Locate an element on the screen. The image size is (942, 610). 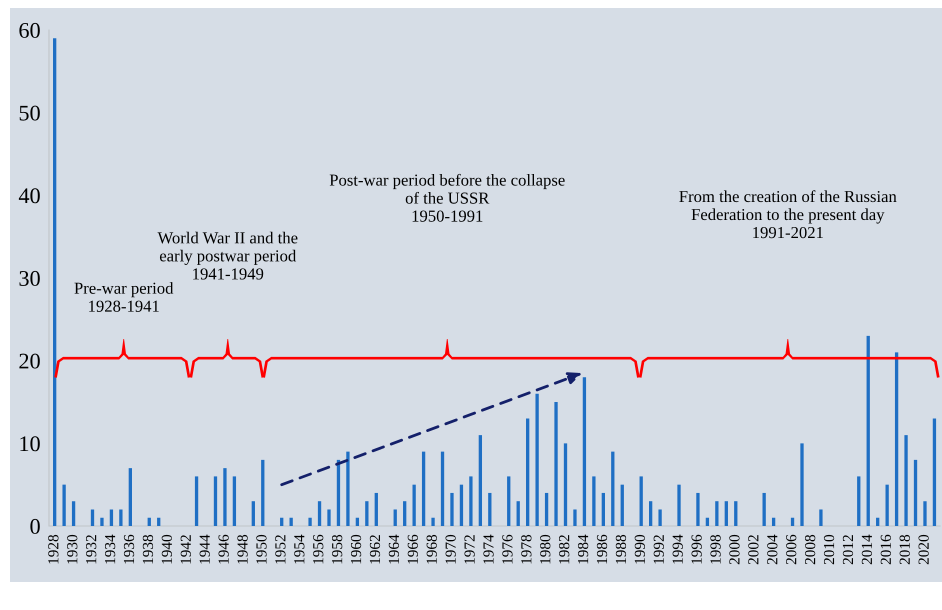
x-tick-label: 1930 is located at coordinates (72, 549).